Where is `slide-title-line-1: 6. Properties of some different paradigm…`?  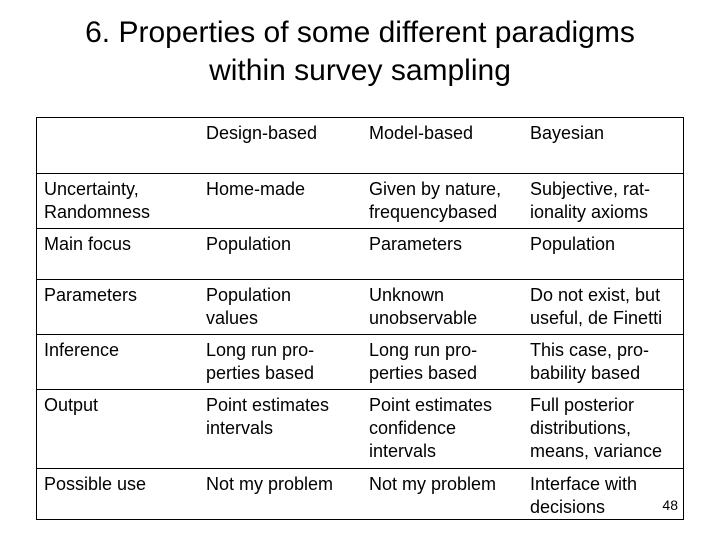 slide-title-line-1: 6. Properties of some different paradigm… is located at coordinates (360, 32).